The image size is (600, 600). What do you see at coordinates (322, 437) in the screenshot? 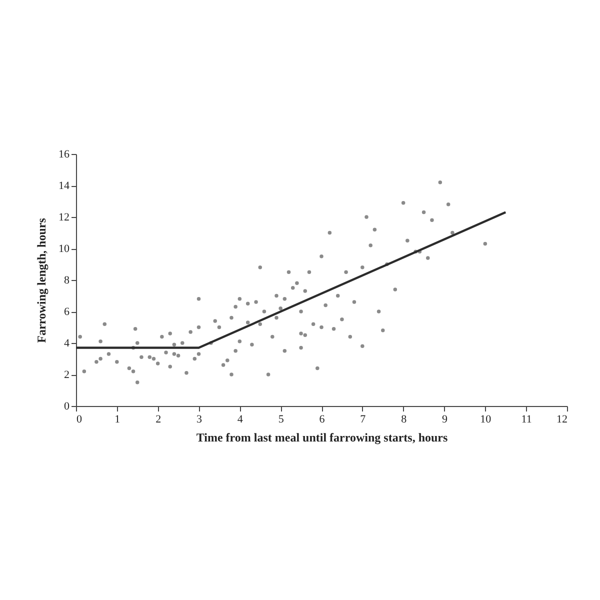
I see `x-axis-title: Time from last meal until farrowing starts, hours` at bounding box center [322, 437].